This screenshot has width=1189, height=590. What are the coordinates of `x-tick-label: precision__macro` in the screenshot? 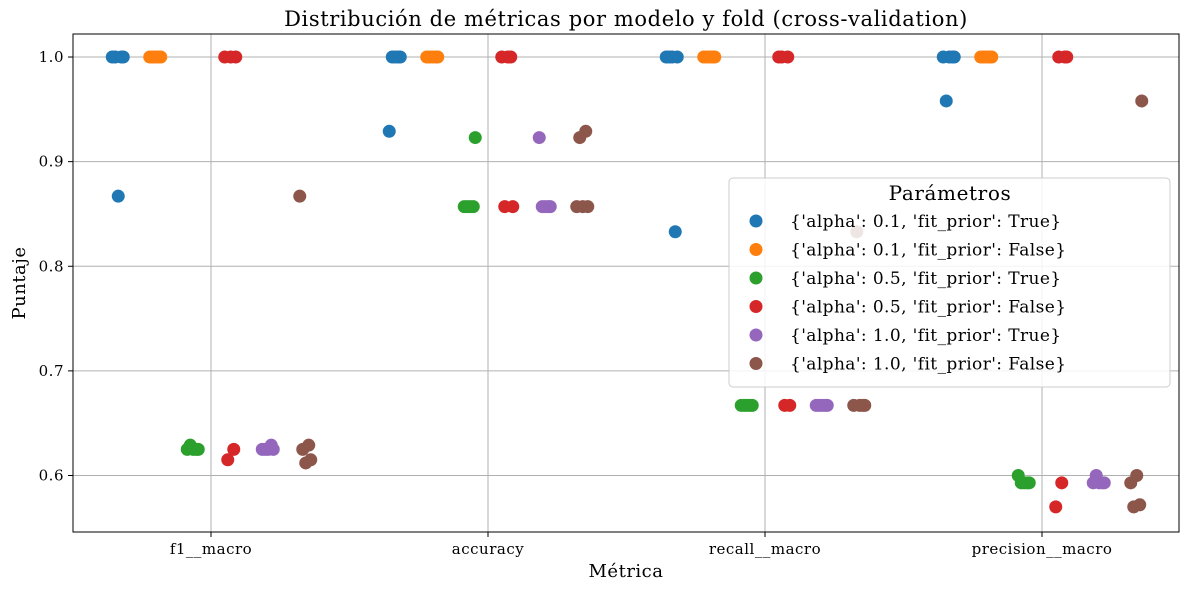 It's located at (1042, 549).